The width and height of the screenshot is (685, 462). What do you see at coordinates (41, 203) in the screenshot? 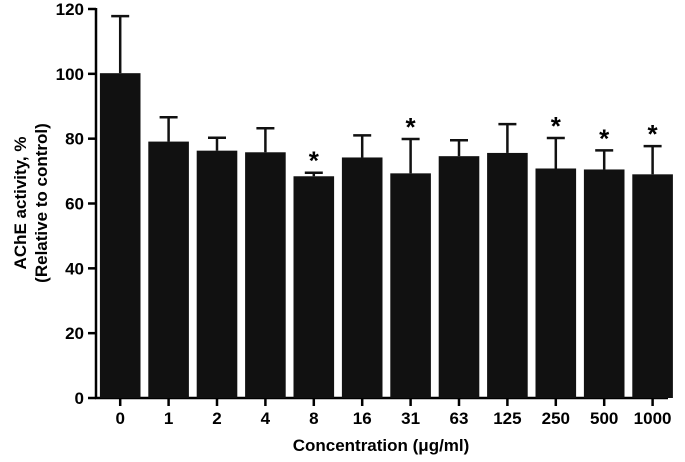
I see `y-axis-title-line2: (Relative to control)` at bounding box center [41, 203].